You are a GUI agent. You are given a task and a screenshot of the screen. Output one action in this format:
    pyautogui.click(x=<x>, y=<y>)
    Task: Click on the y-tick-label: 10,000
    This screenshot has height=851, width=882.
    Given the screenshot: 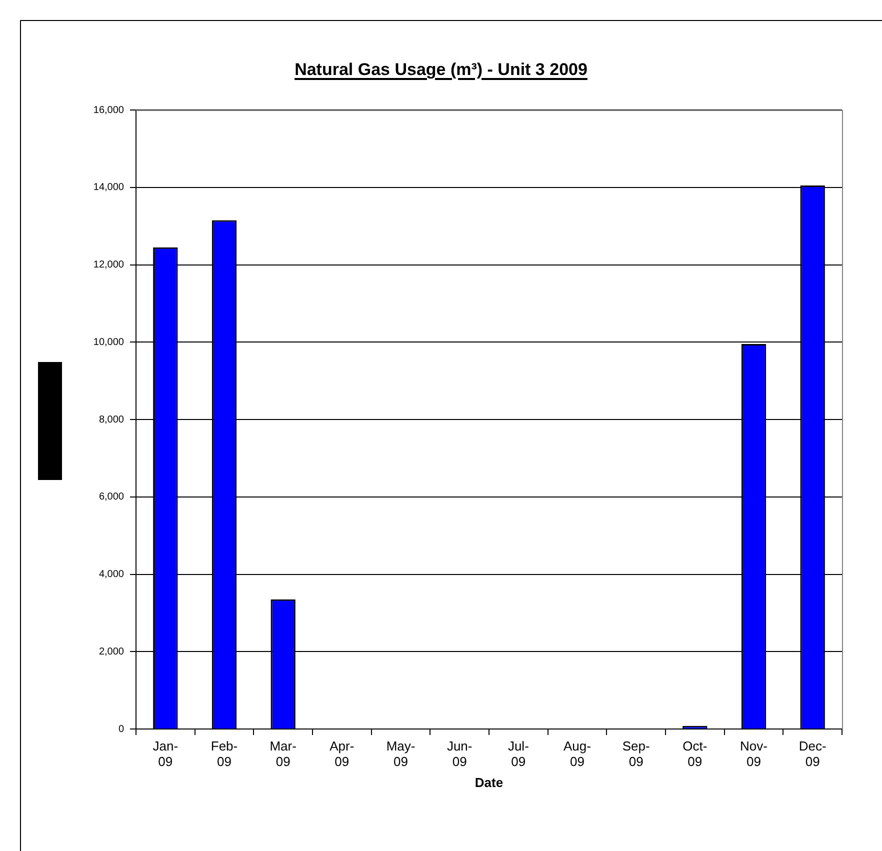 What is the action you would take?
    pyautogui.click(x=108, y=342)
    